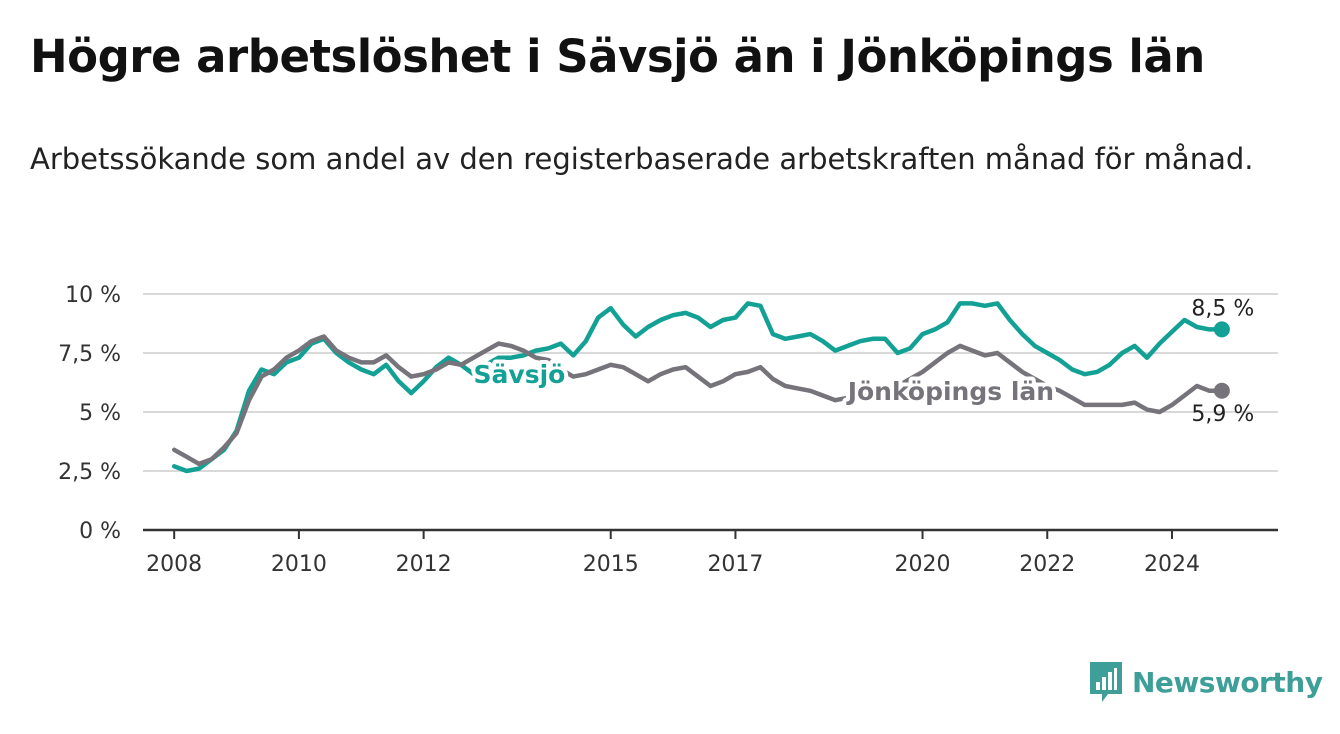 The width and height of the screenshot is (1340, 734). I want to click on y-tick-label: 2,5 %, so click(89, 472).